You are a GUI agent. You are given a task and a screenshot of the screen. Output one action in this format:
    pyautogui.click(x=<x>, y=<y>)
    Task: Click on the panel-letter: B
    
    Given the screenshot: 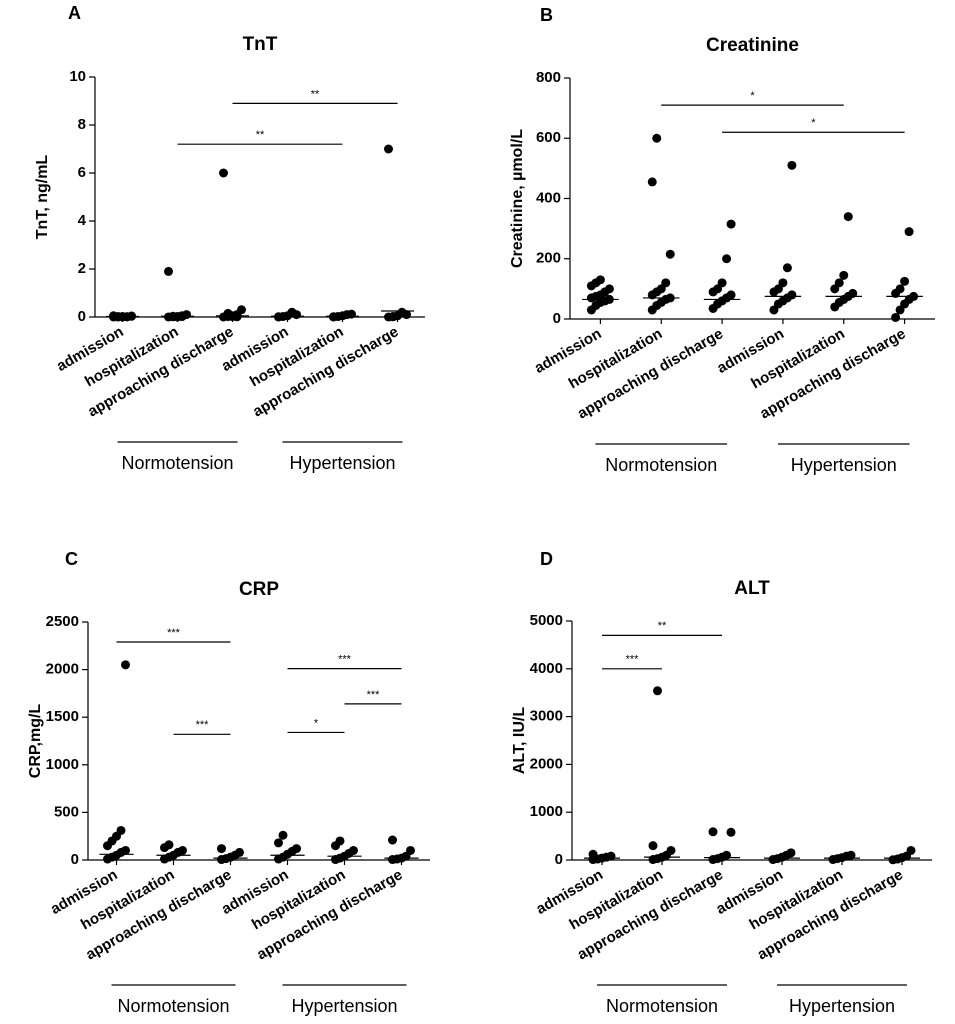 What is the action you would take?
    pyautogui.click(x=546, y=15)
    